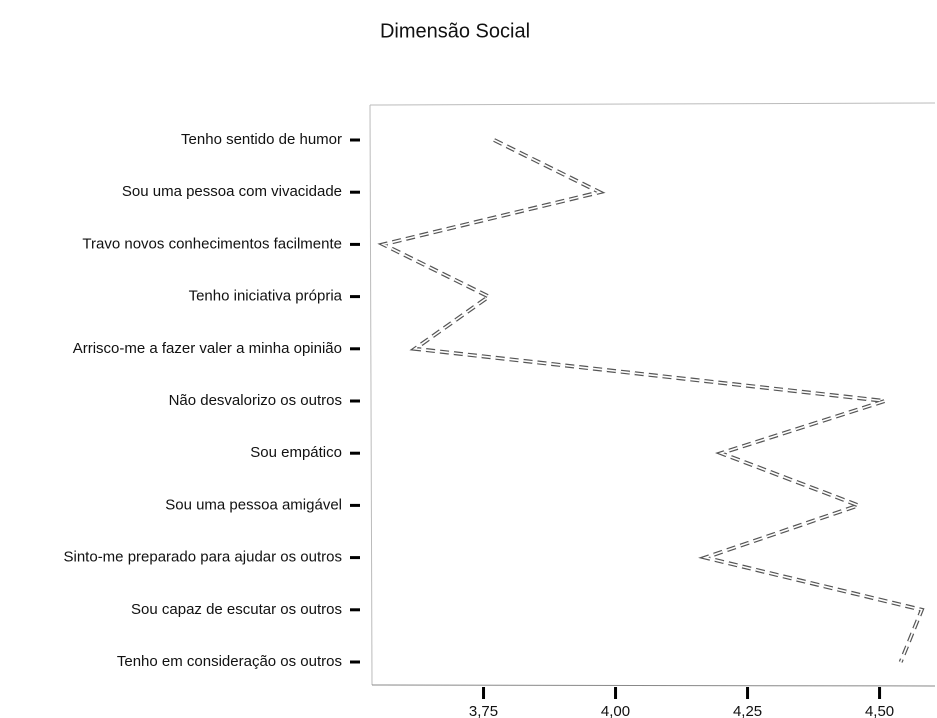 Image resolution: width=937 pixels, height=718 pixels. Describe the element at coordinates (203, 557) in the screenshot. I see `y-tick-label: Sinto-me preparado para ajudar os outros` at that location.